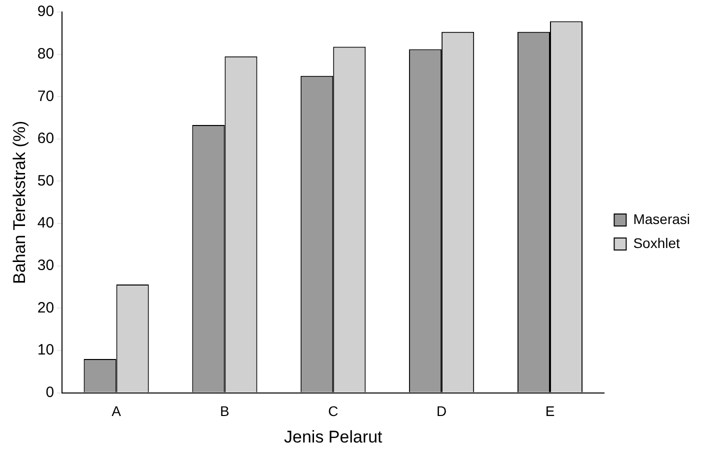  What do you see at coordinates (333, 411) in the screenshot?
I see `x-tick-label: C` at bounding box center [333, 411].